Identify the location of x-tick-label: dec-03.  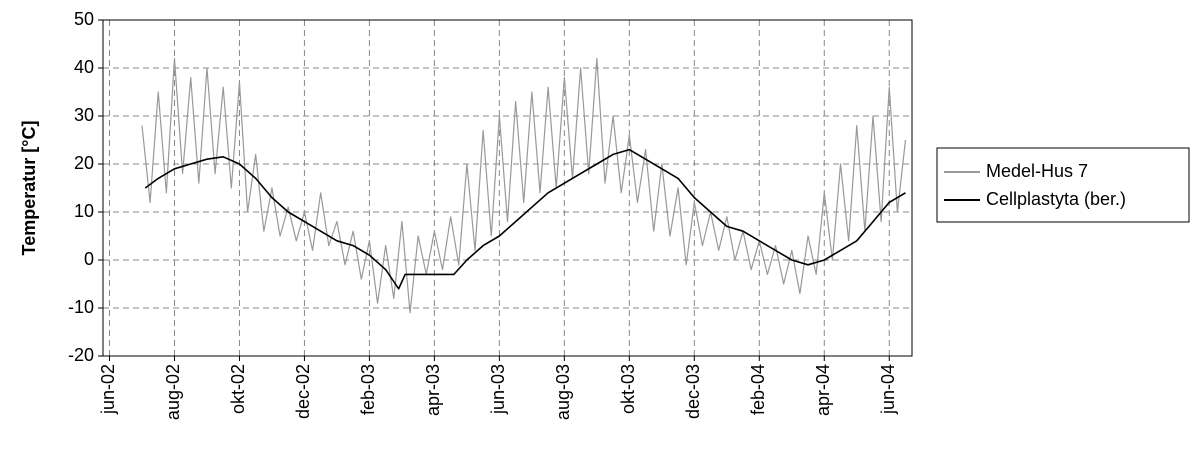
(693, 391).